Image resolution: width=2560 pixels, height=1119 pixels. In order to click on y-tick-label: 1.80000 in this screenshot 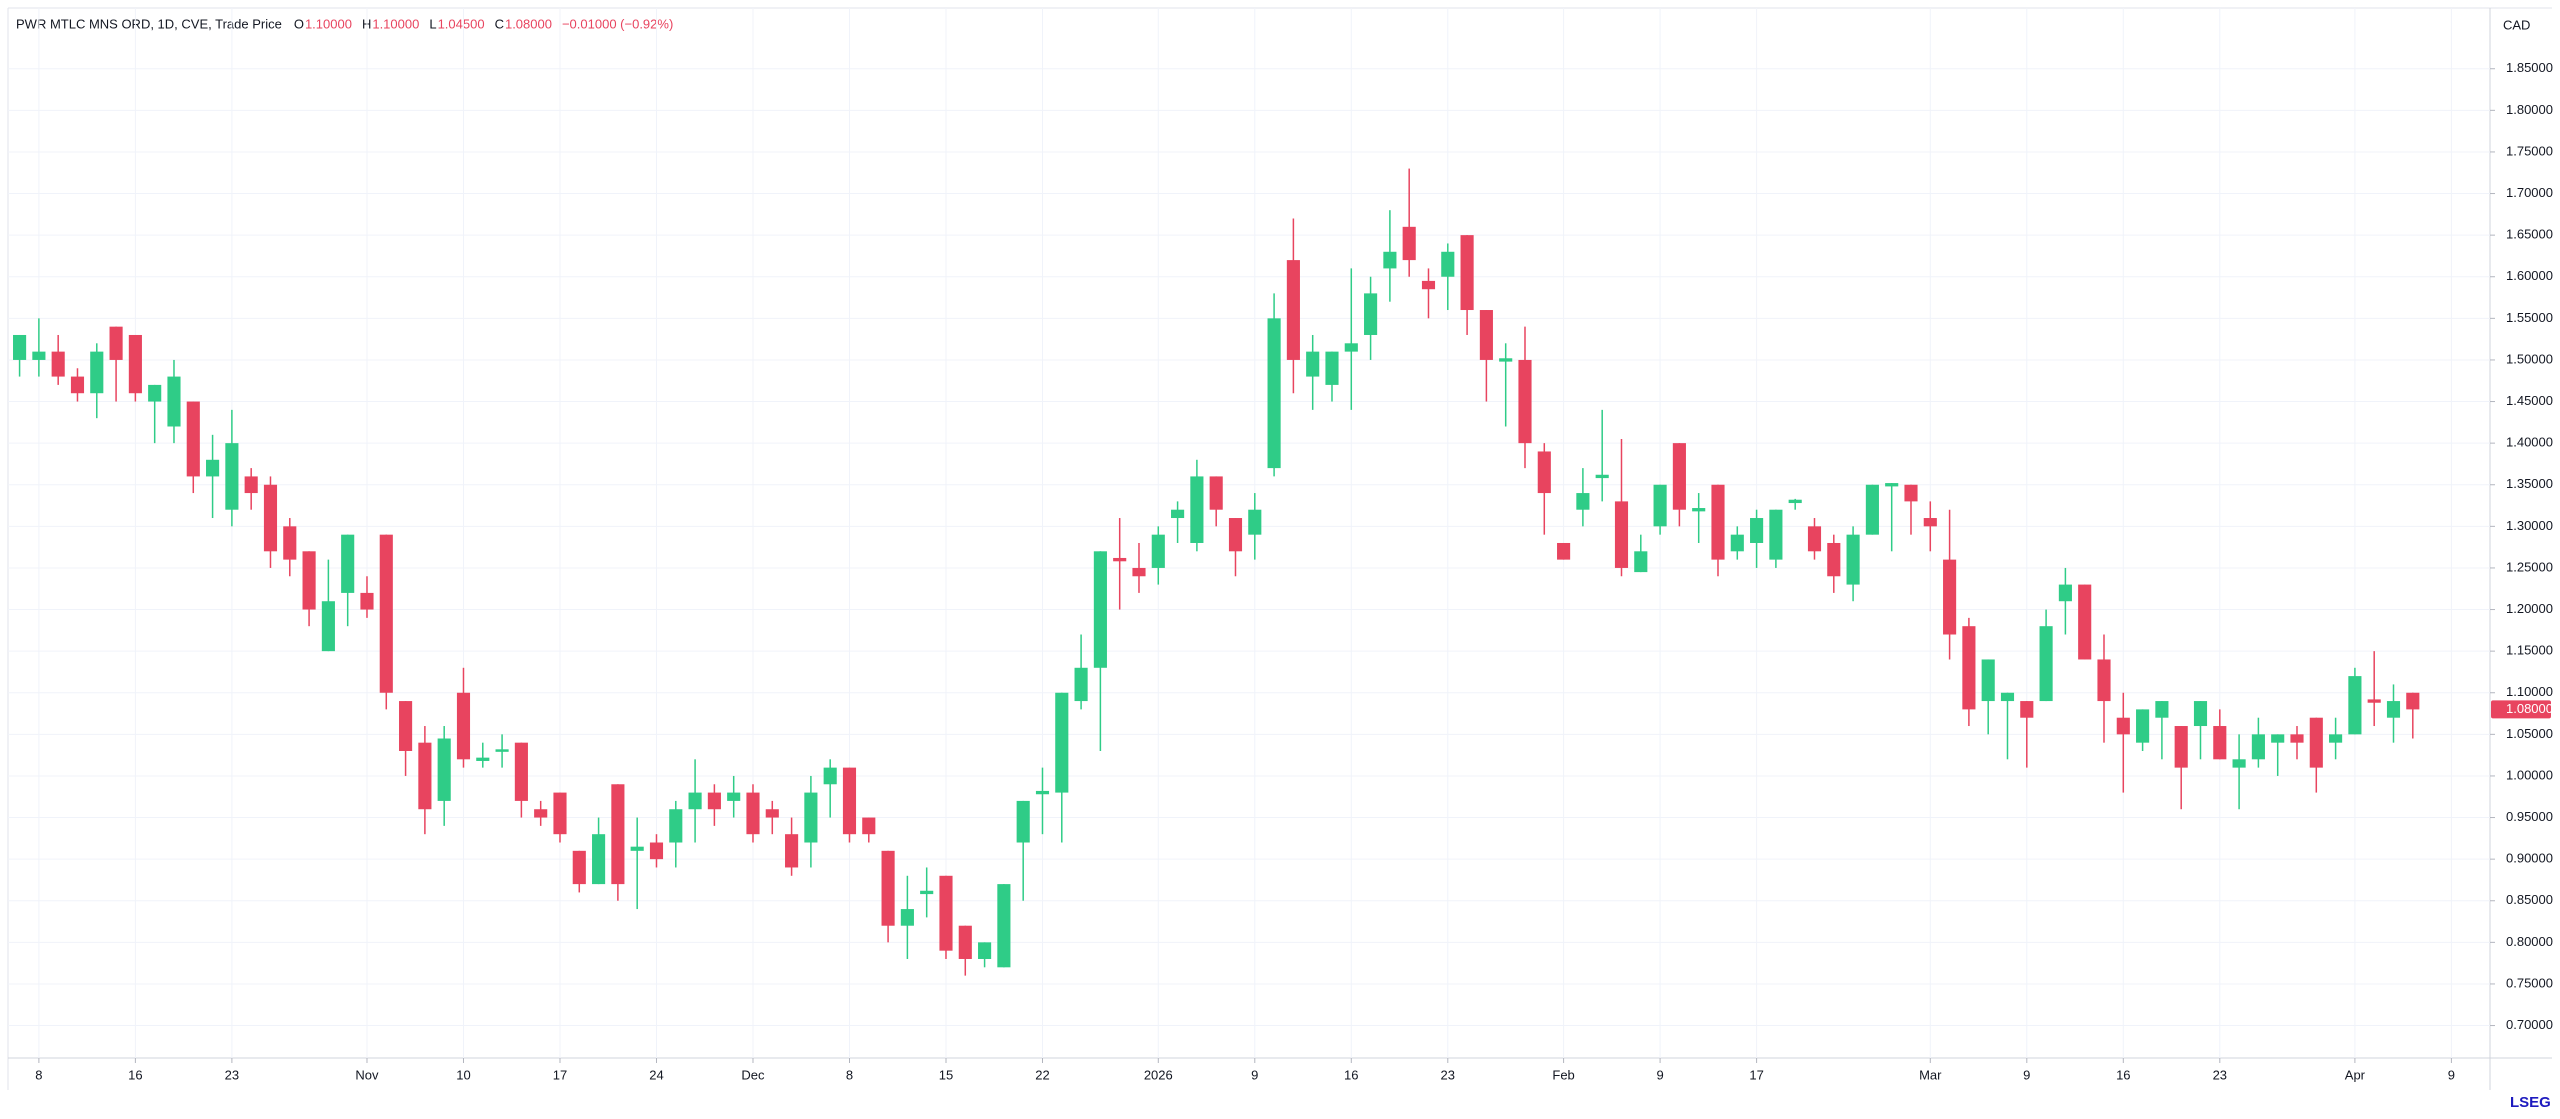, I will do `click(2529, 109)`.